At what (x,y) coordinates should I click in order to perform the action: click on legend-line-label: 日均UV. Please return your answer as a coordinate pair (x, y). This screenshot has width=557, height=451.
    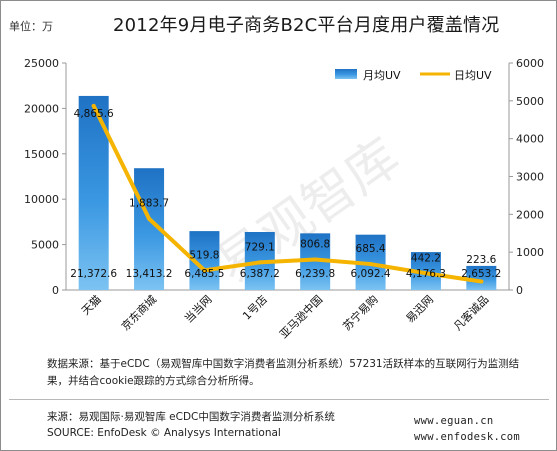
    Looking at the image, I should click on (473, 75).